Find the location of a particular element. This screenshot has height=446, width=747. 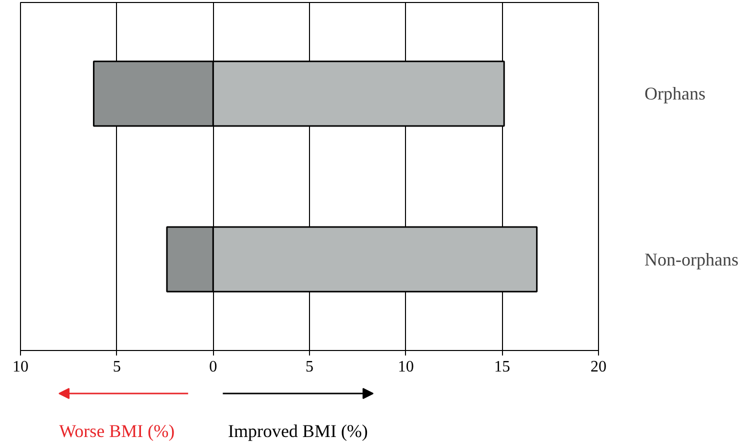

x-tick-label: 15 is located at coordinates (502, 367).